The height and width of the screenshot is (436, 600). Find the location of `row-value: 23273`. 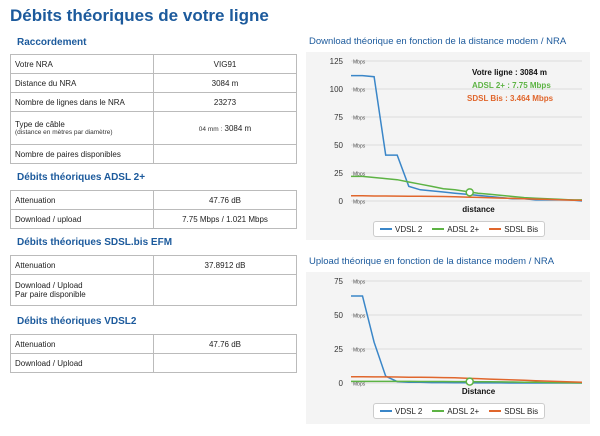

row-value: 23273 is located at coordinates (225, 102).